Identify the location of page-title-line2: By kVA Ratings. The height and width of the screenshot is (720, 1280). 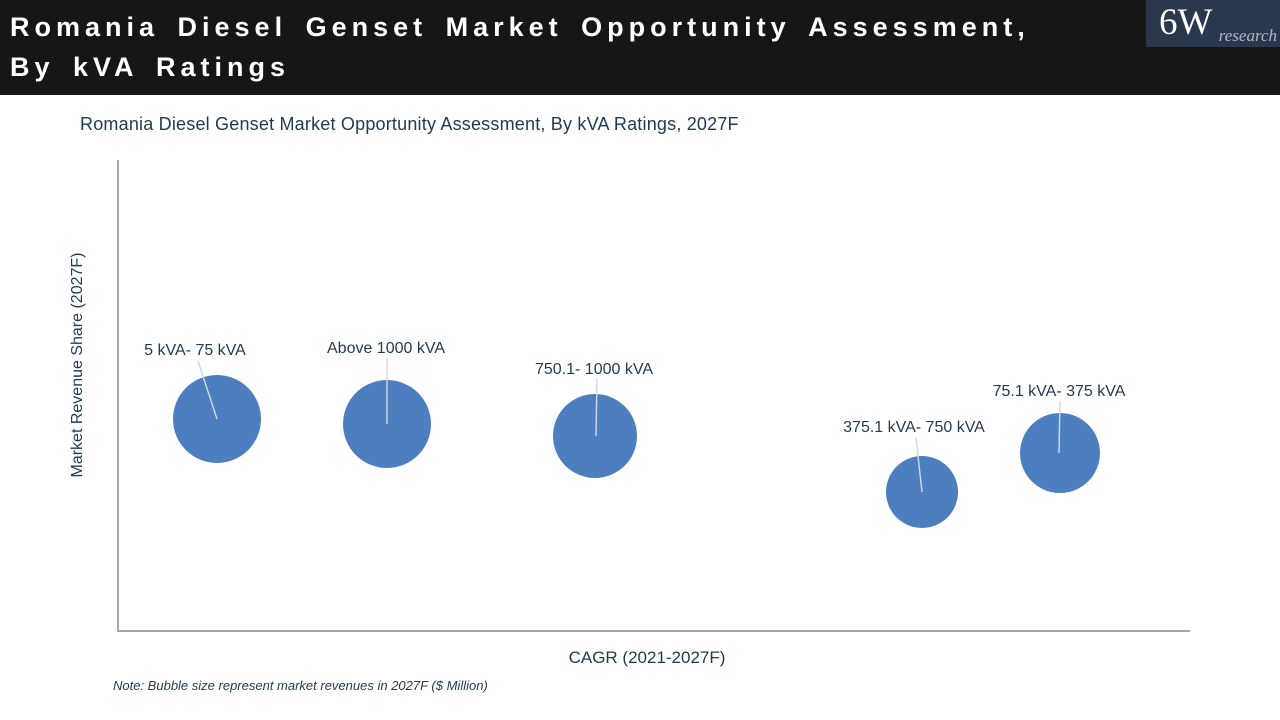
(150, 67).